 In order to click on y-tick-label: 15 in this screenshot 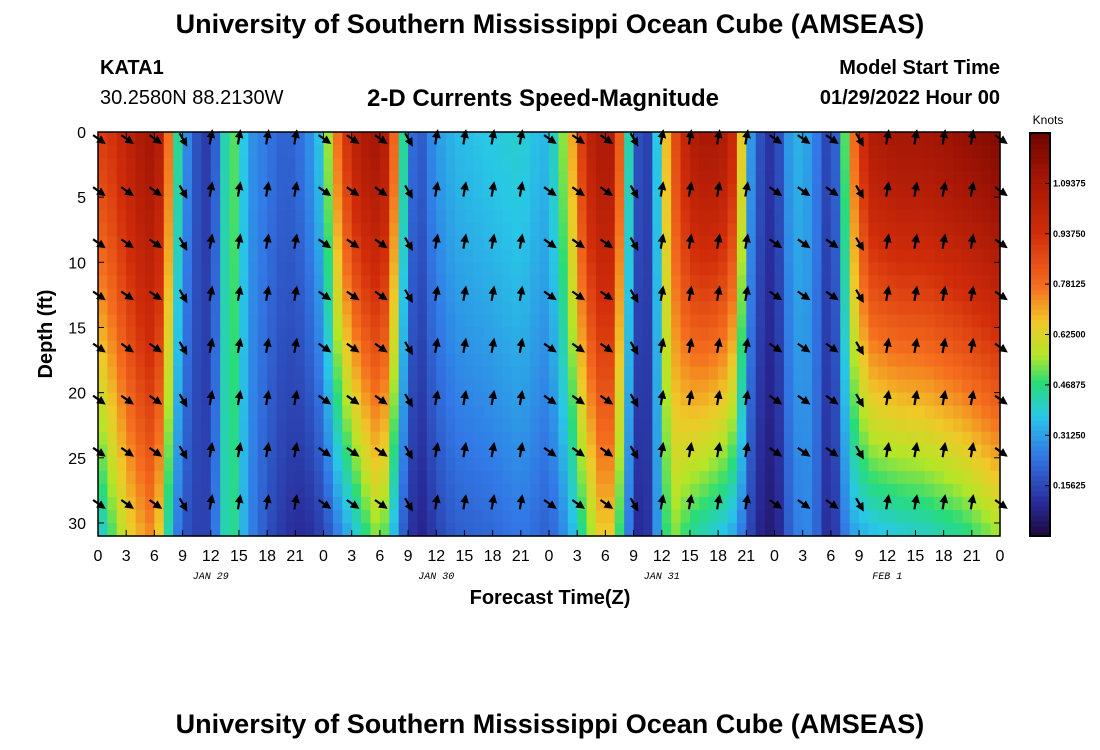, I will do `click(77, 328)`.